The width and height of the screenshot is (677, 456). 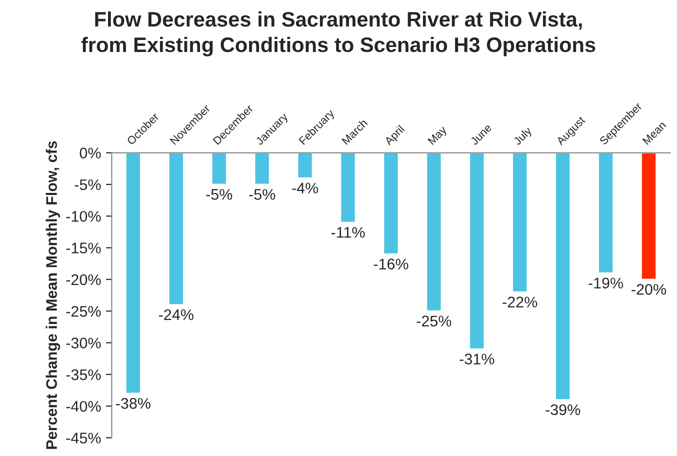 What do you see at coordinates (176, 314) in the screenshot?
I see `data-label: -24%` at bounding box center [176, 314].